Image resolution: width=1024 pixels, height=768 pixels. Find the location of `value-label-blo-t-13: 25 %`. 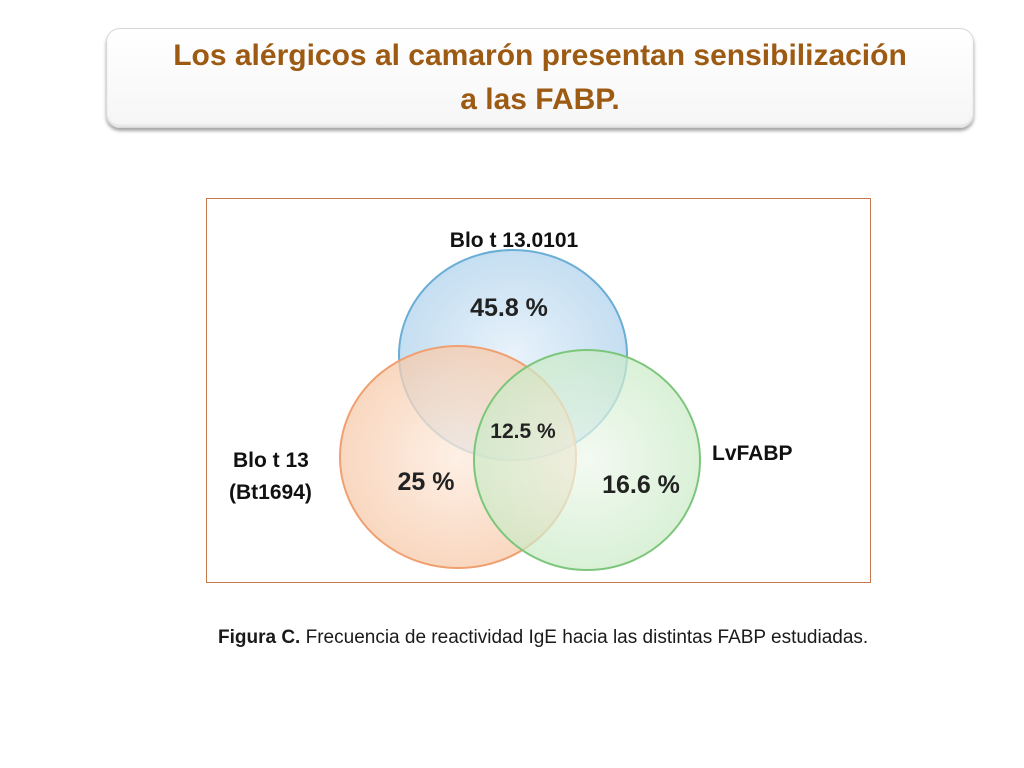

value-label-blo-t-13: 25 % is located at coordinates (426, 482).